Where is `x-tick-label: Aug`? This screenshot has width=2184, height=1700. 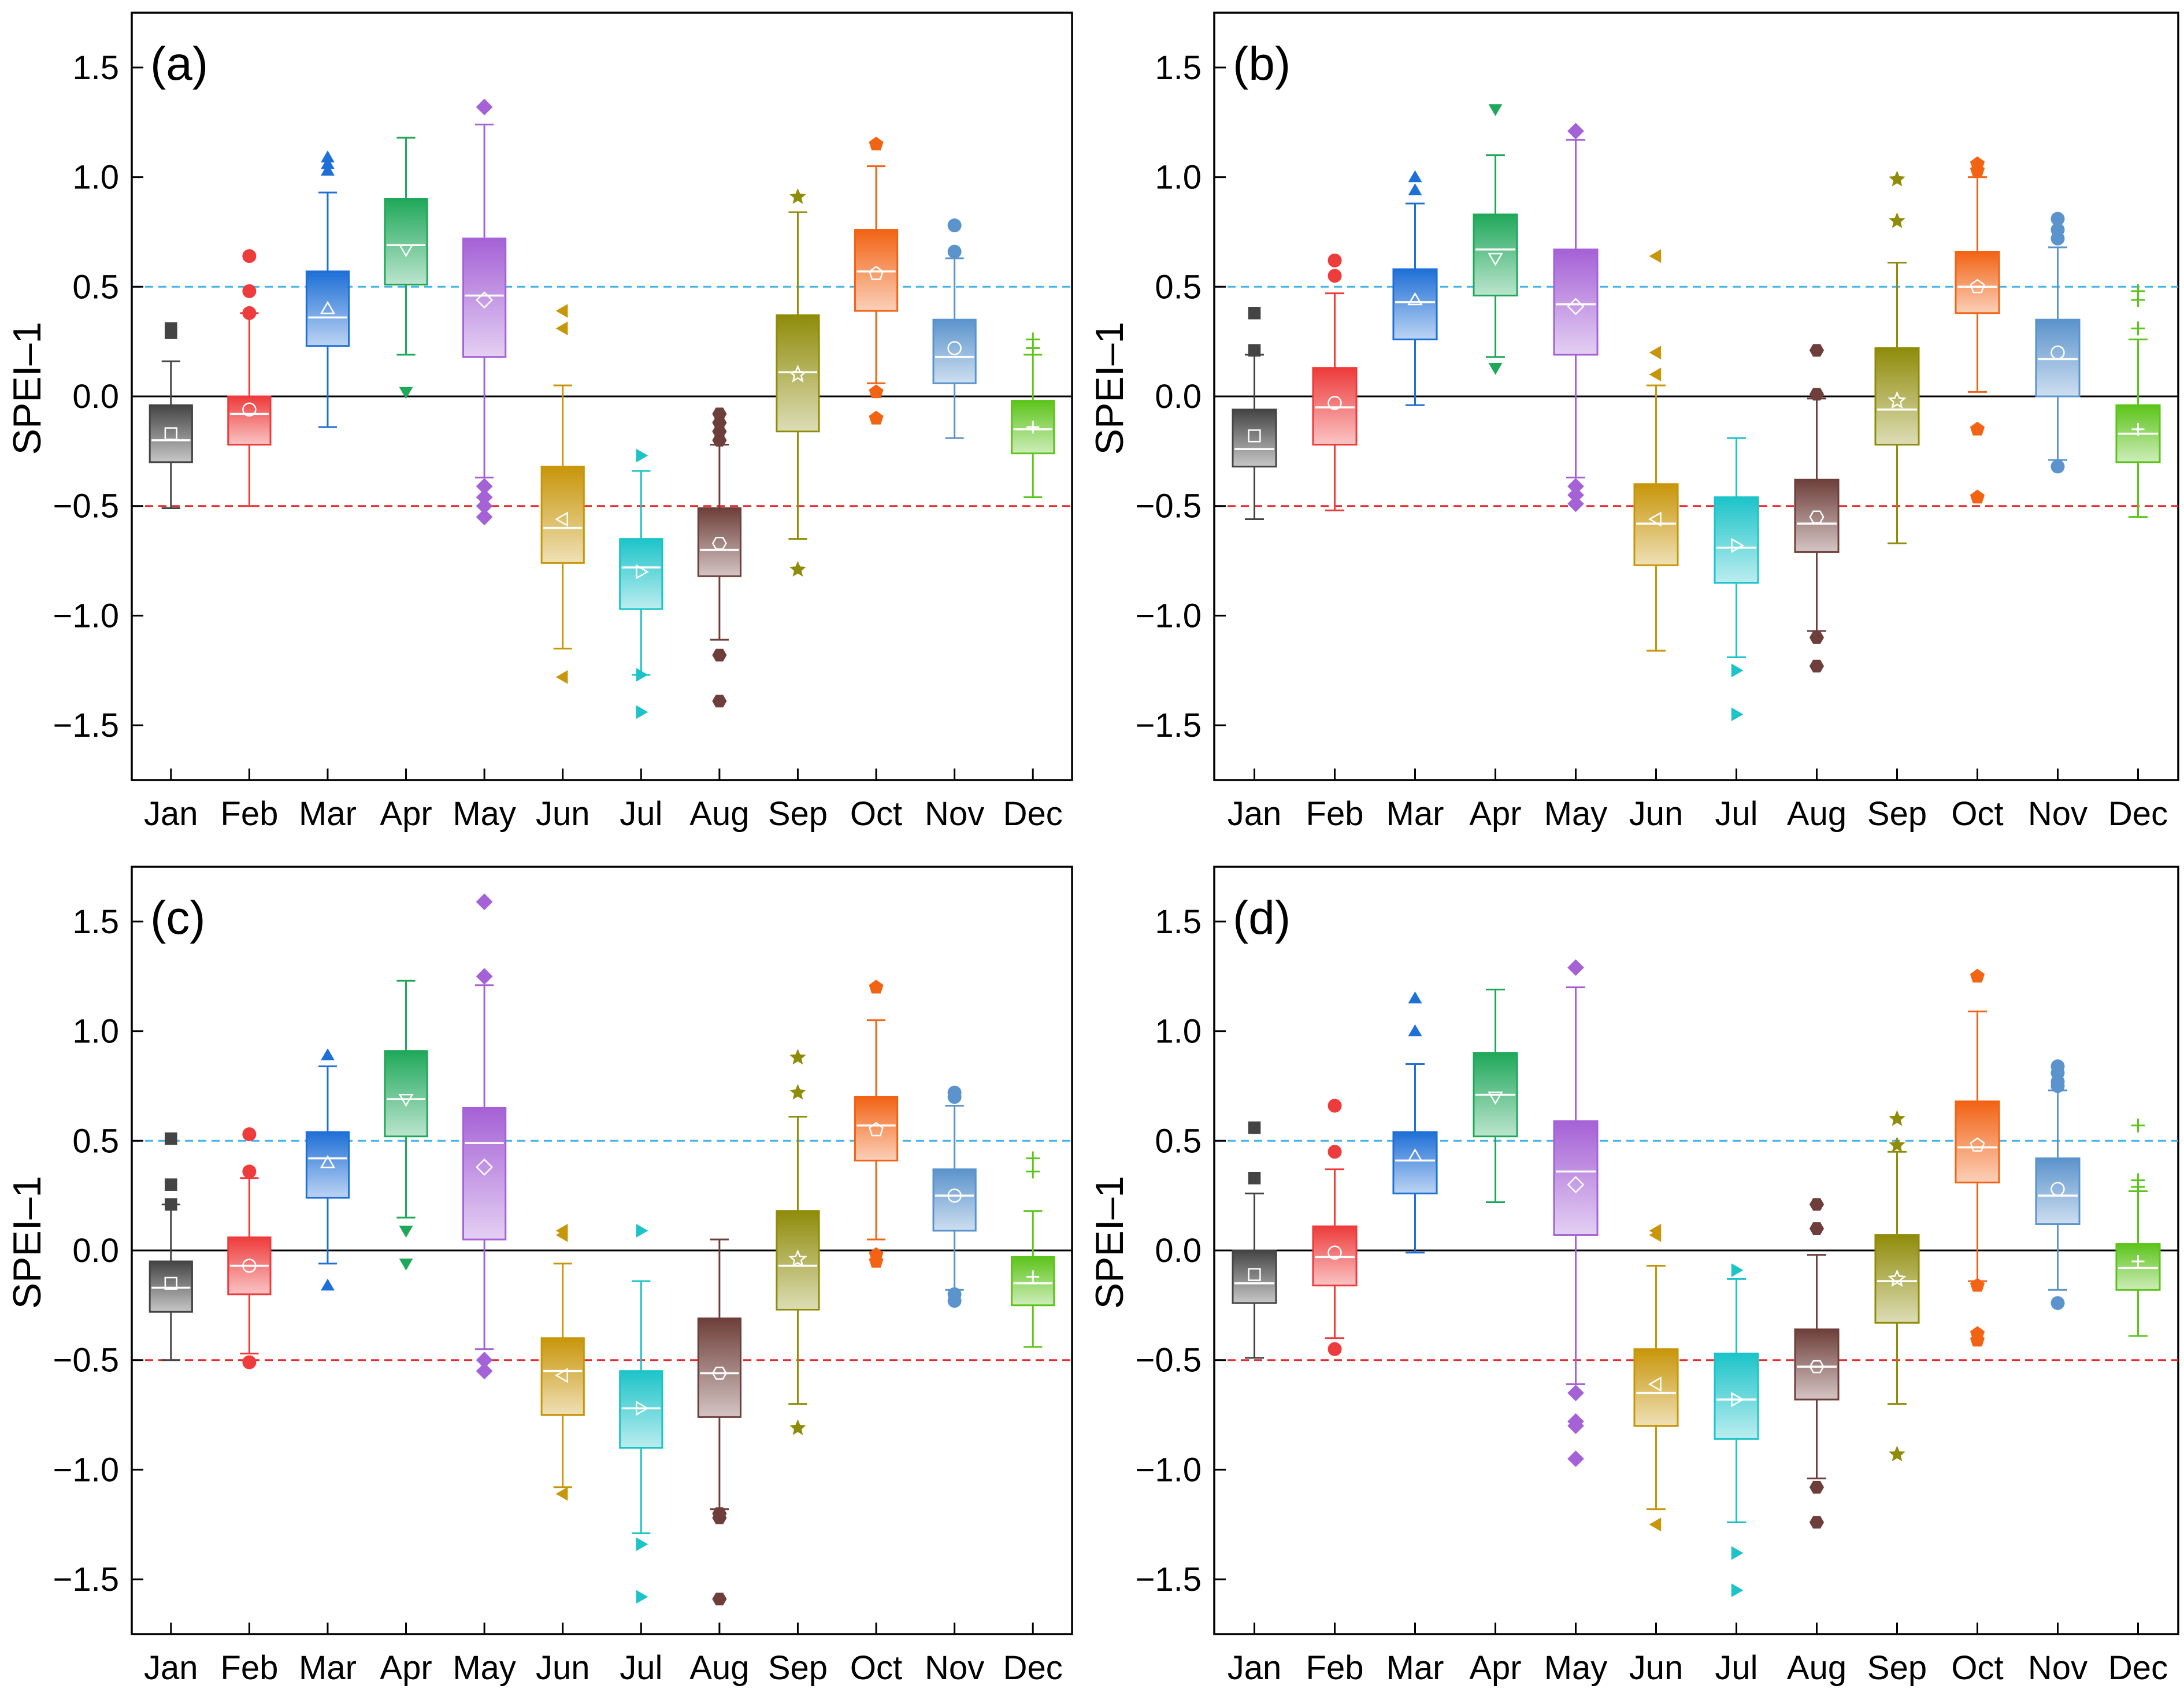
x-tick-label: Aug is located at coordinates (719, 814).